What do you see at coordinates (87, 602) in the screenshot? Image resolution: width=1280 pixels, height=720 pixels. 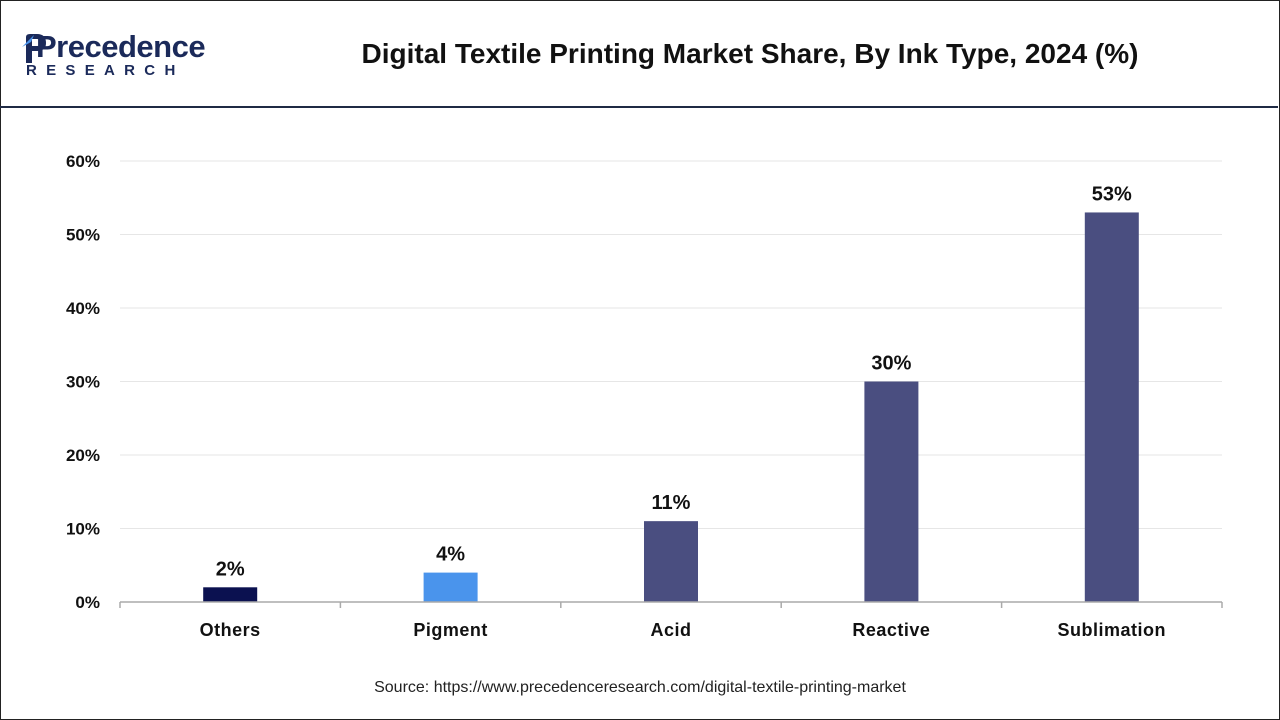 I see `y-tick-label: 0%` at bounding box center [87, 602].